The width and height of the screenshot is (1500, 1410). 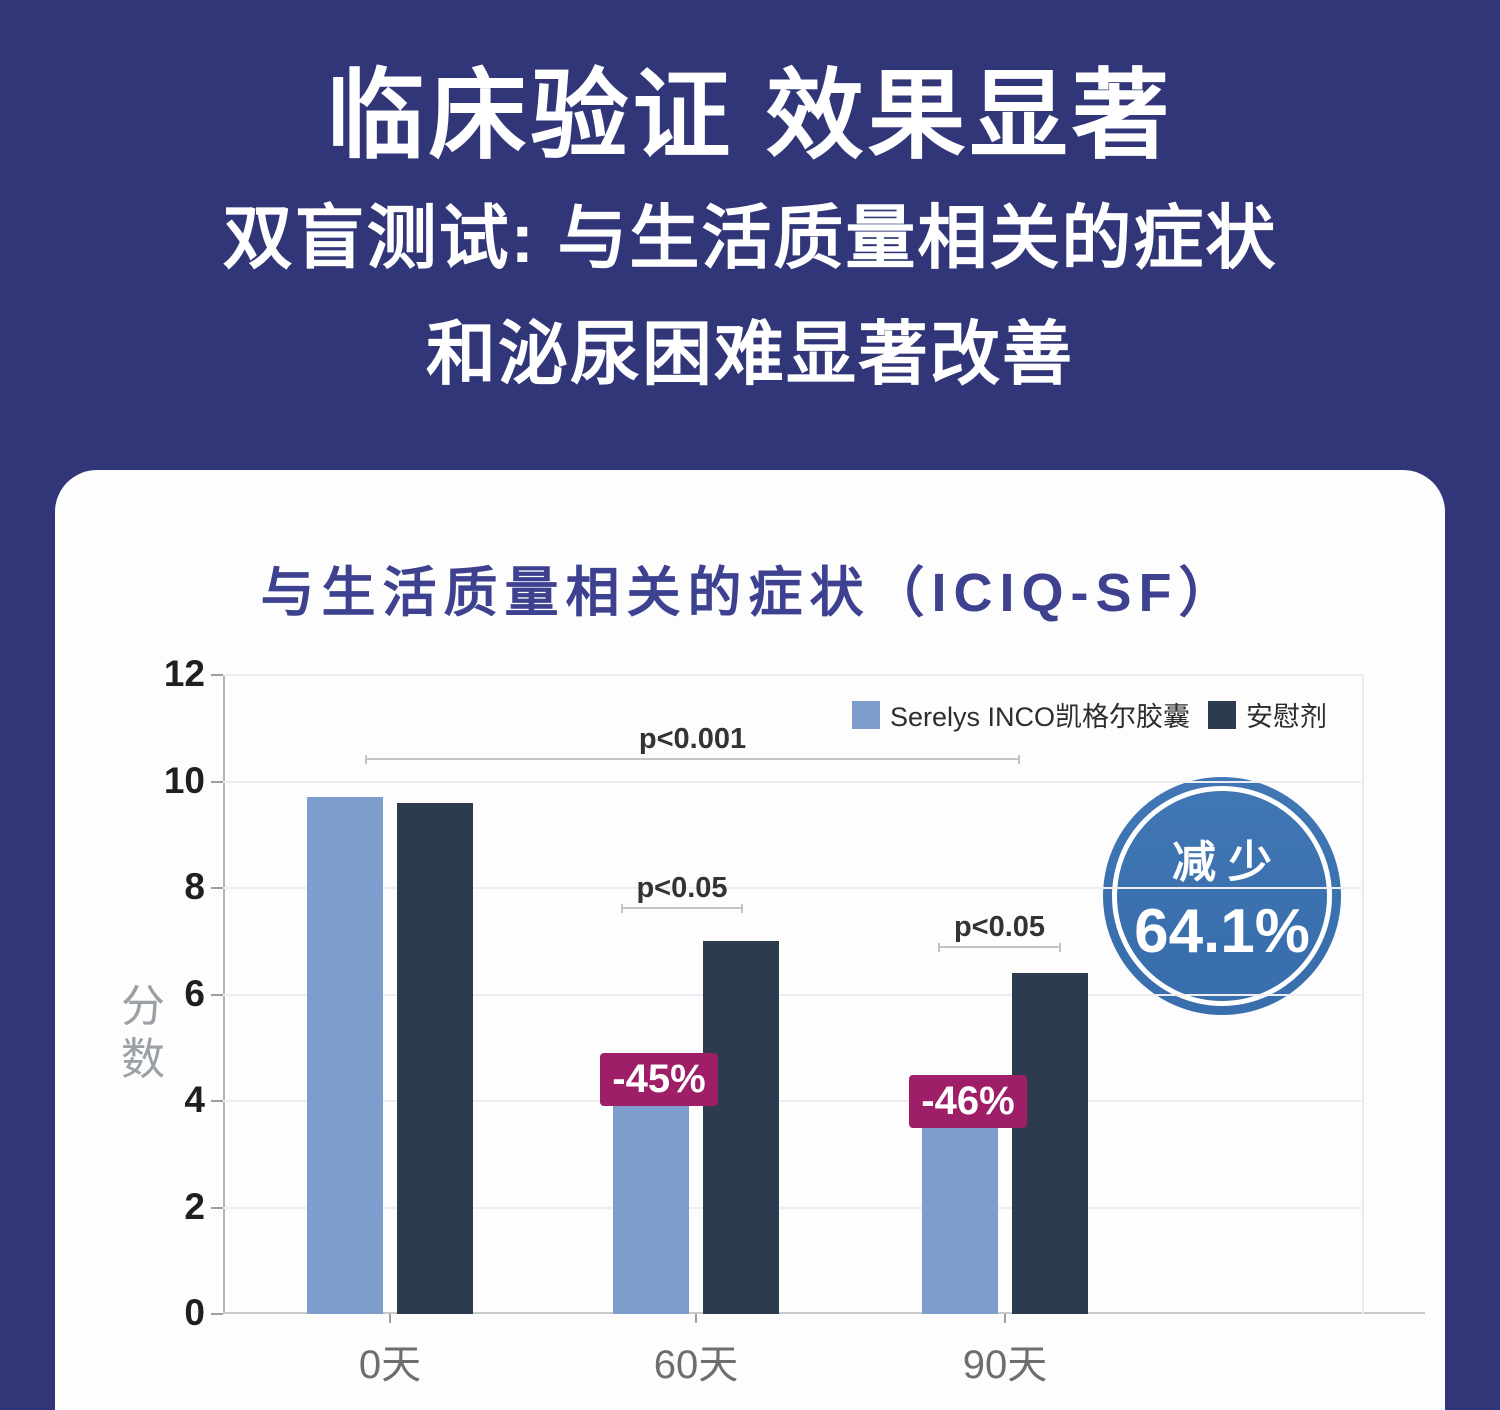 What do you see at coordinates (1286, 717) in the screenshot?
I see `legend-label-placebo: 安慰剂` at bounding box center [1286, 717].